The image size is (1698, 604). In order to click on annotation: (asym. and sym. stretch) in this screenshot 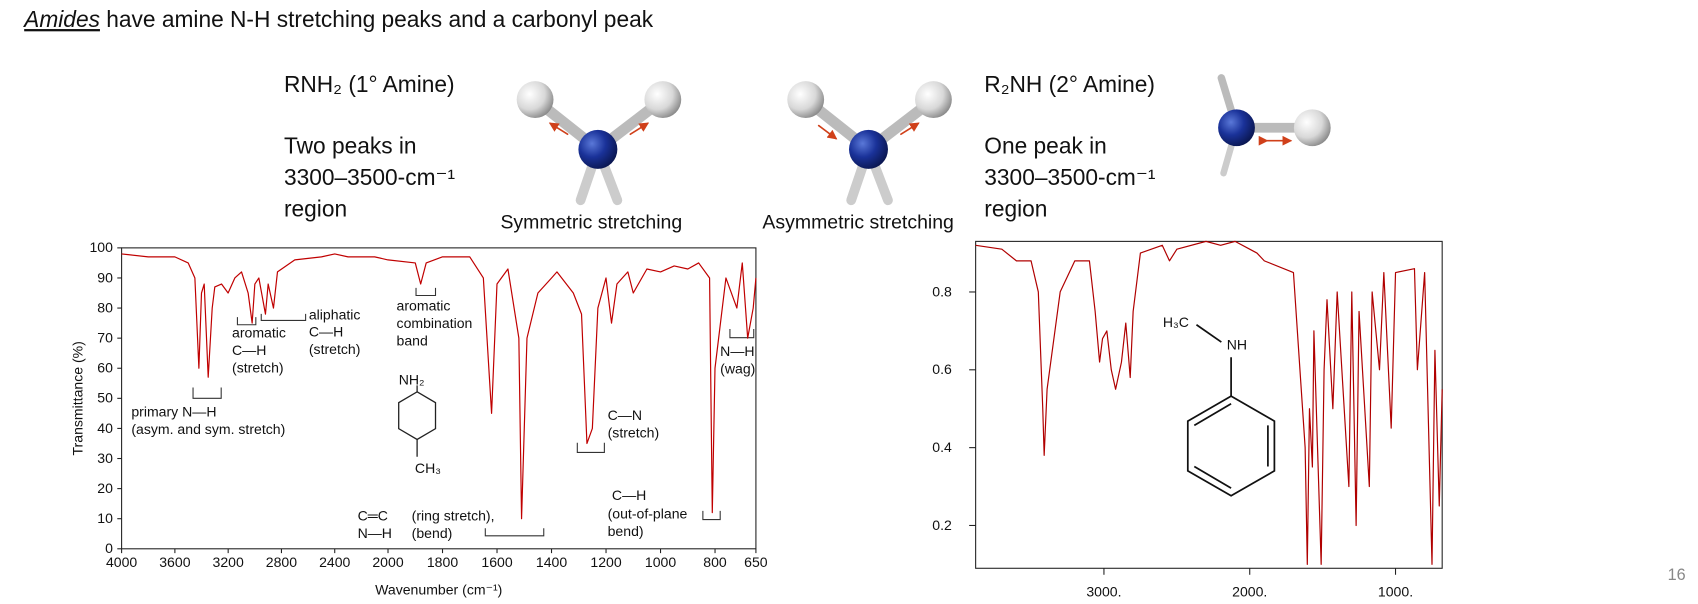, I will do `click(208, 429)`.